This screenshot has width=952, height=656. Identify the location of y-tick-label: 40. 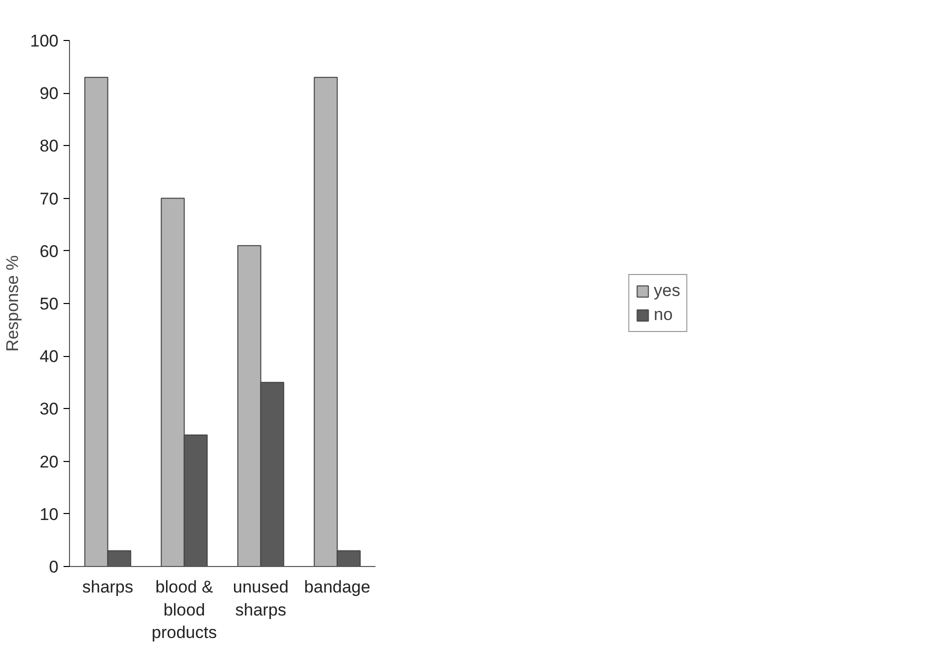
(49, 356).